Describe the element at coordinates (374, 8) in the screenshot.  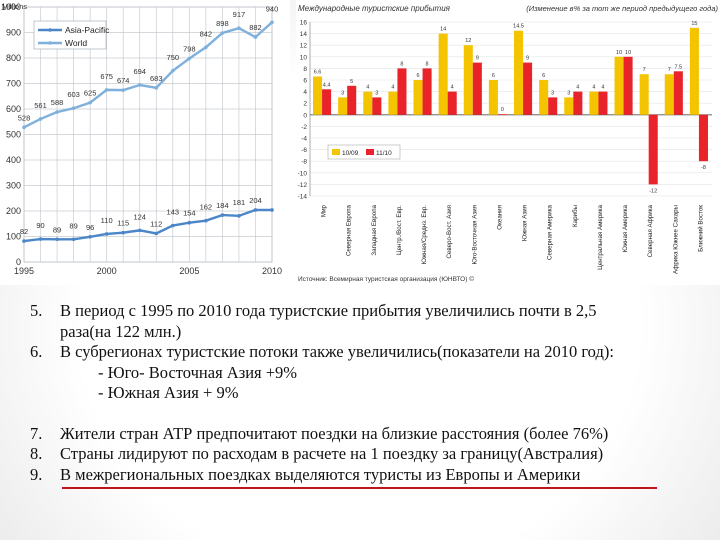
I see `chart-title: Международные туристские прибытия` at that location.